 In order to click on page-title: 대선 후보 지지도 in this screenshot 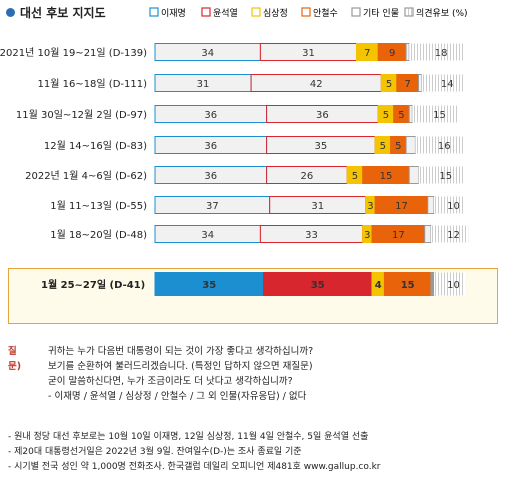, I will do `click(56, 12)`.